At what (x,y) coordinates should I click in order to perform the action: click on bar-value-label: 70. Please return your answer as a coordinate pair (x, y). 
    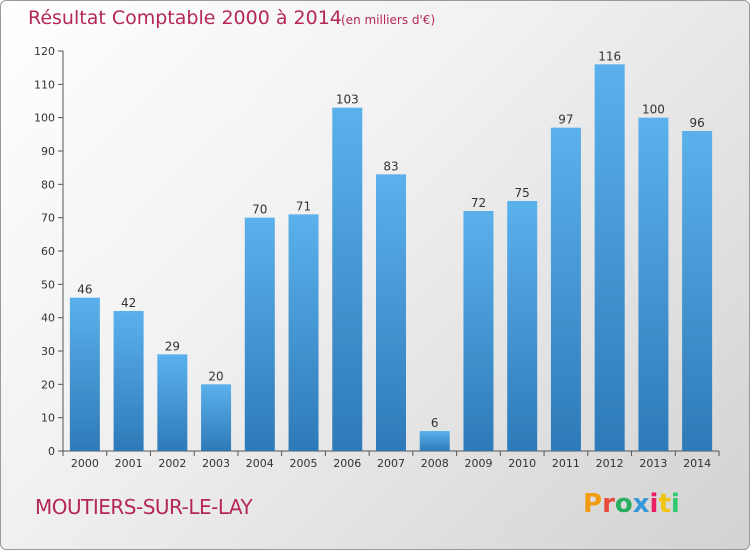
    Looking at the image, I should click on (259, 210).